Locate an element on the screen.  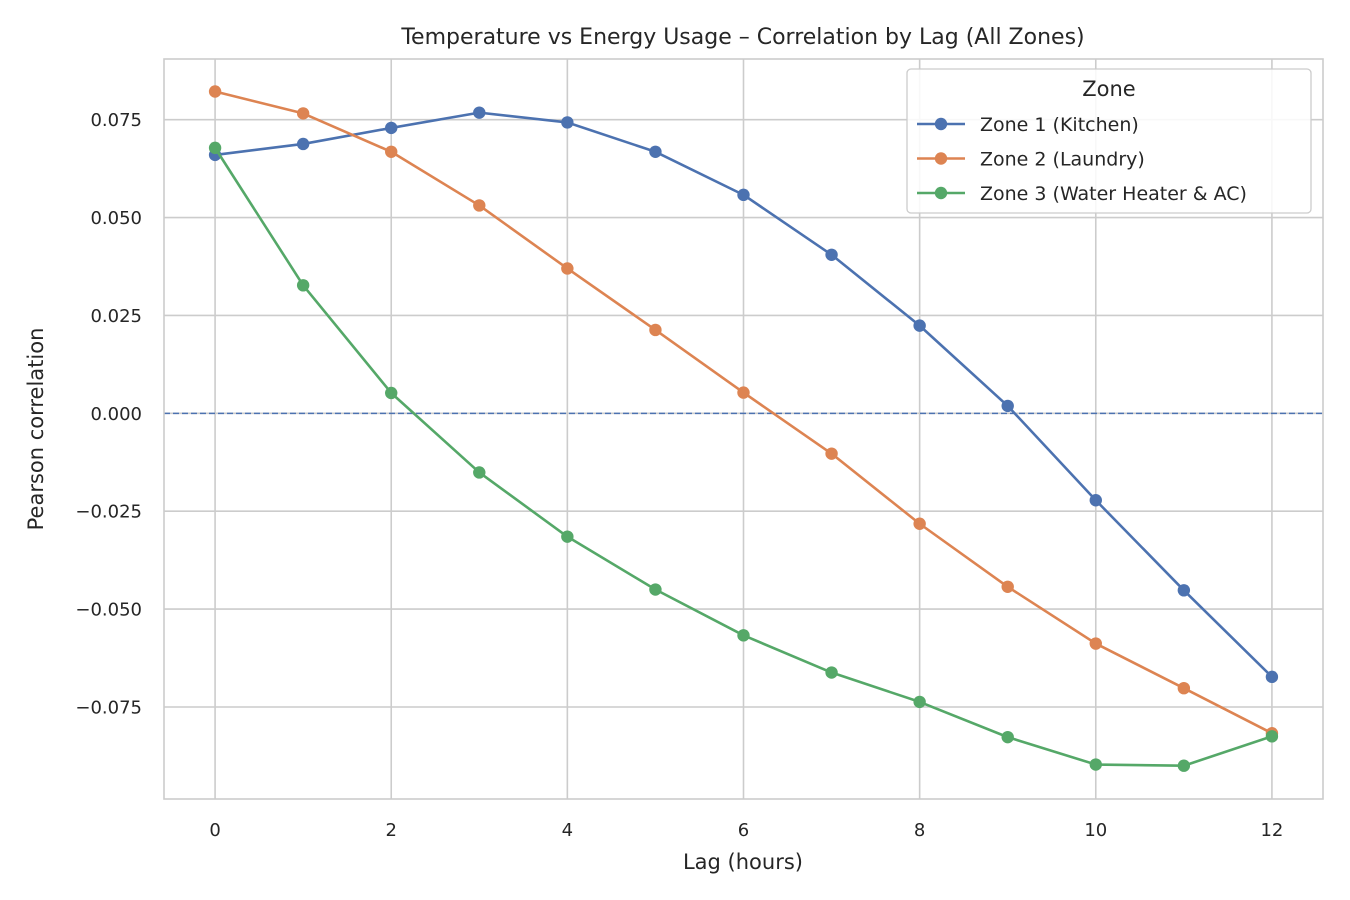
x-tick-label: 10 is located at coordinates (1095, 830).